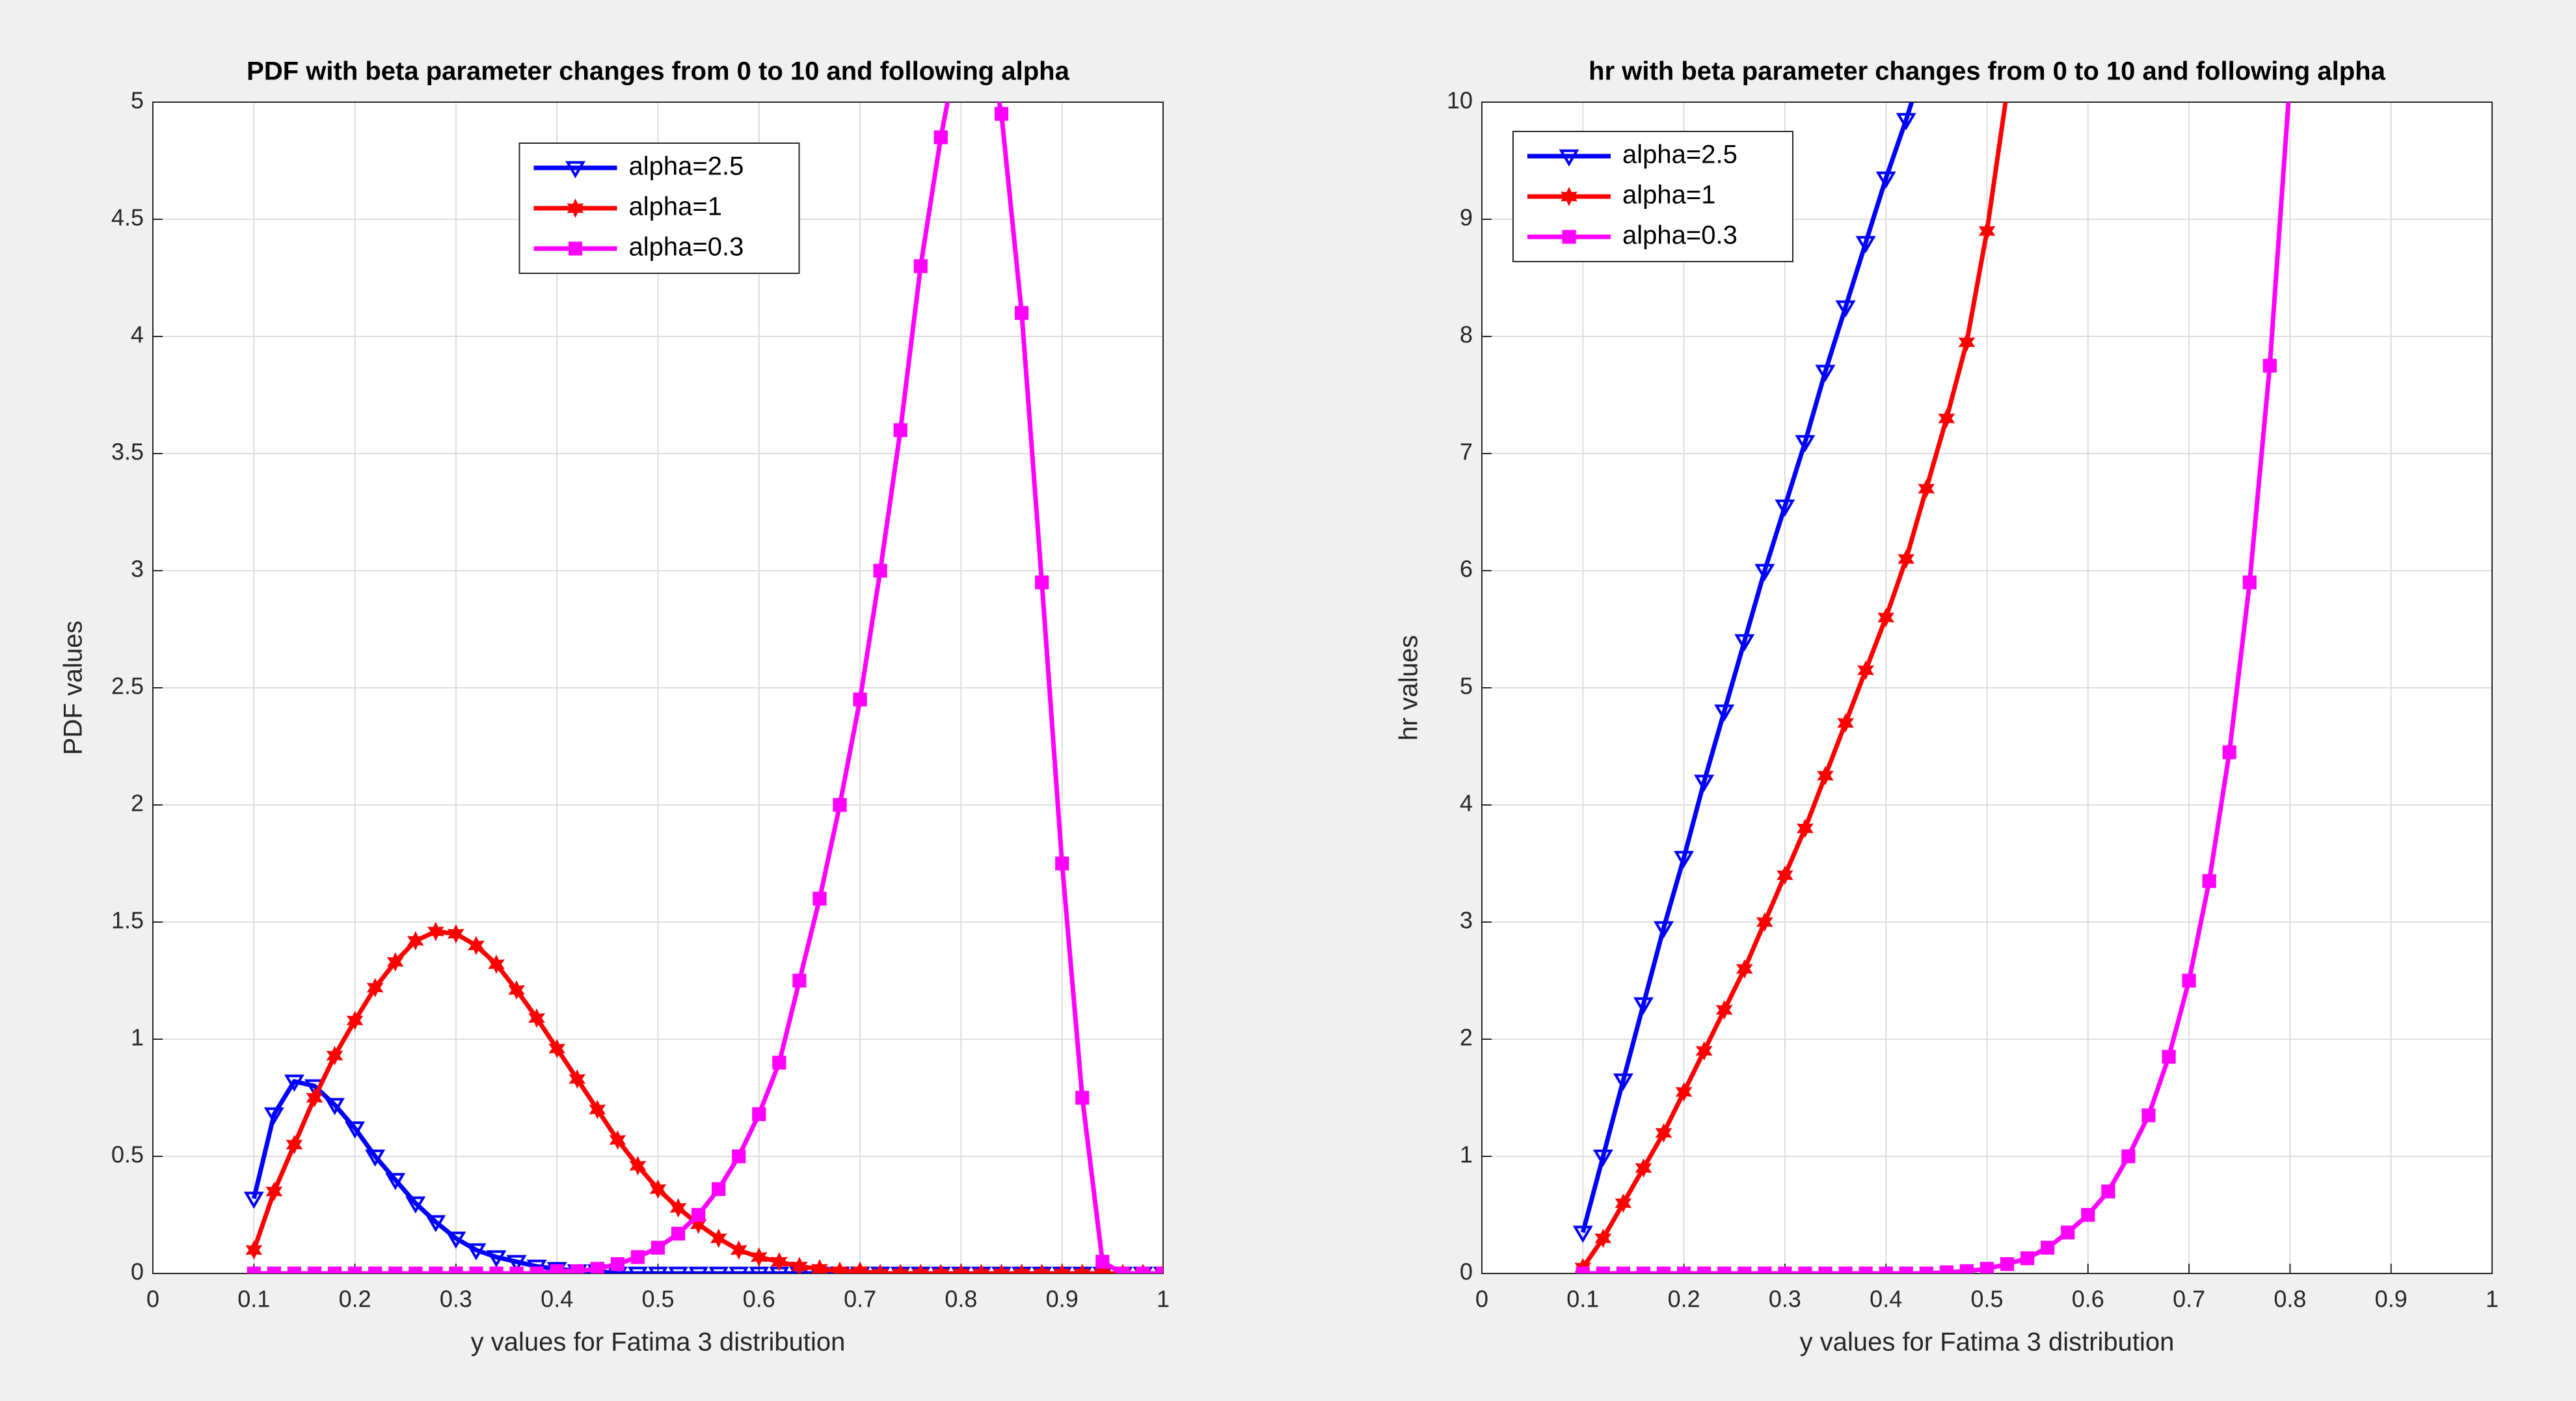  What do you see at coordinates (1466, 217) in the screenshot?
I see `y-tick-label: 9` at bounding box center [1466, 217].